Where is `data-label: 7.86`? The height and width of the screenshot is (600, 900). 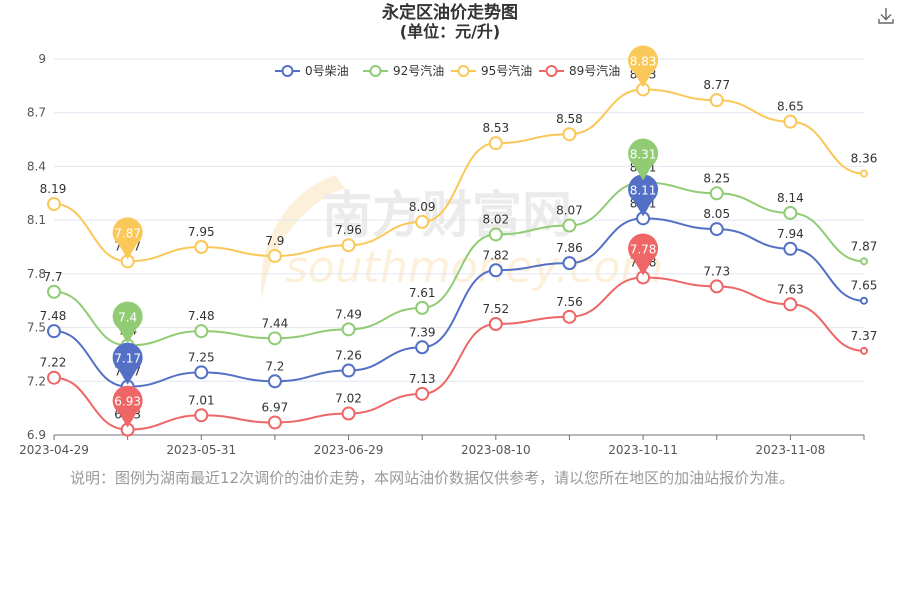
data-label: 7.86 is located at coordinates (569, 248).